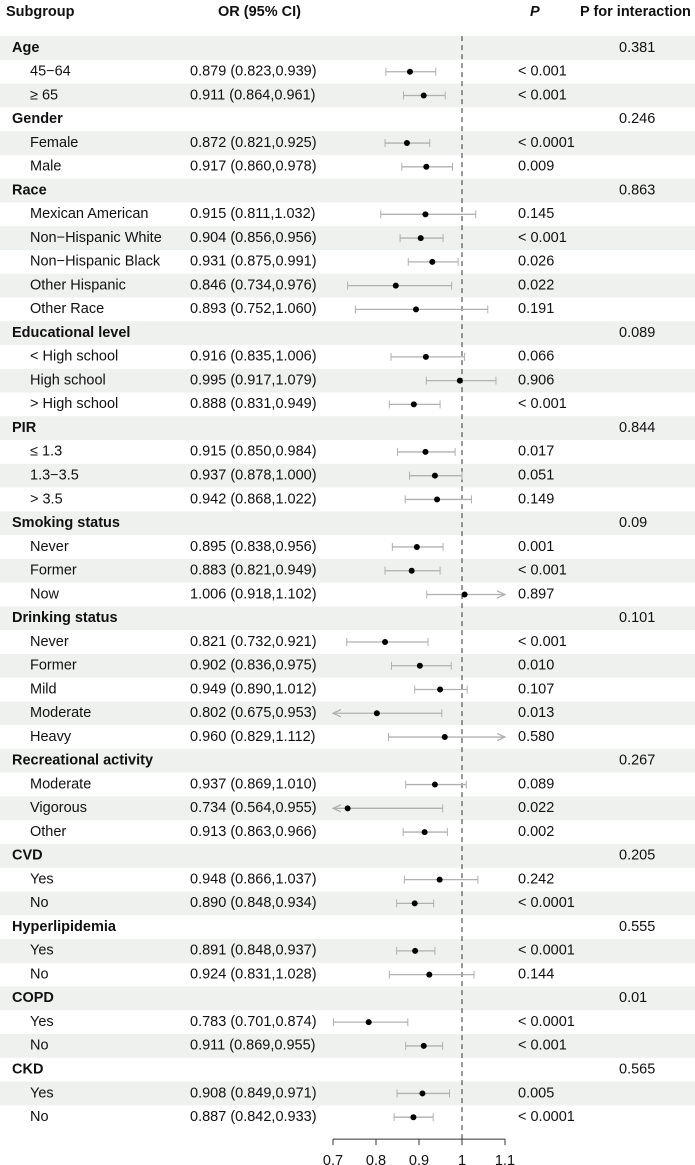 The image size is (695, 1165). Describe the element at coordinates (536, 689) in the screenshot. I see `p-value: 0.107` at that location.